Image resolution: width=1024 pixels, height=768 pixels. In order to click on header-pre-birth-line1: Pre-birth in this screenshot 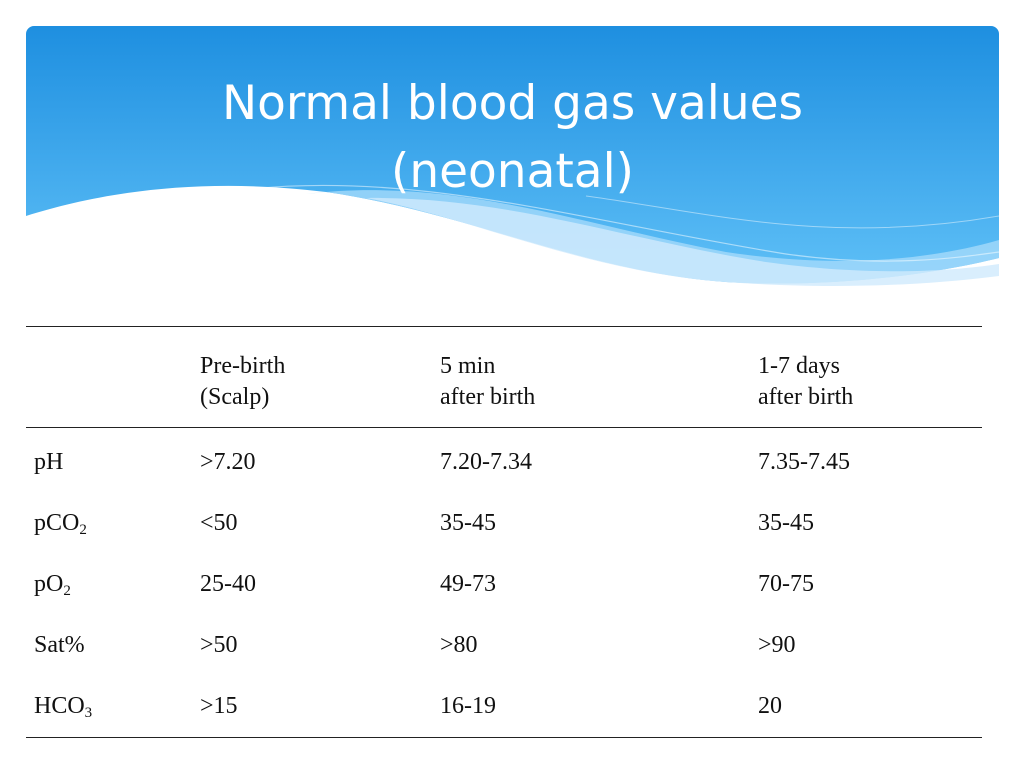, I will do `click(243, 366)`.